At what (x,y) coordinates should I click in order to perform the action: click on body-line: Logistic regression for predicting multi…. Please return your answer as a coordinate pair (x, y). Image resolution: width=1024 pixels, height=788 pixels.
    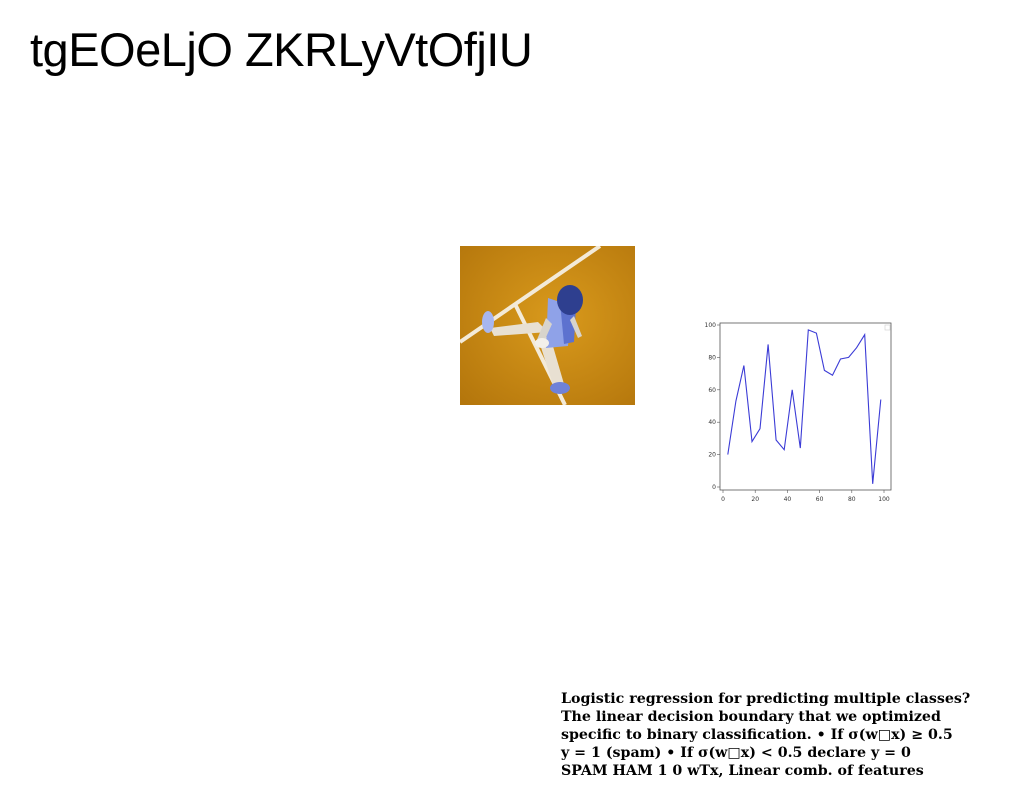
    Looking at the image, I should click on (766, 699).